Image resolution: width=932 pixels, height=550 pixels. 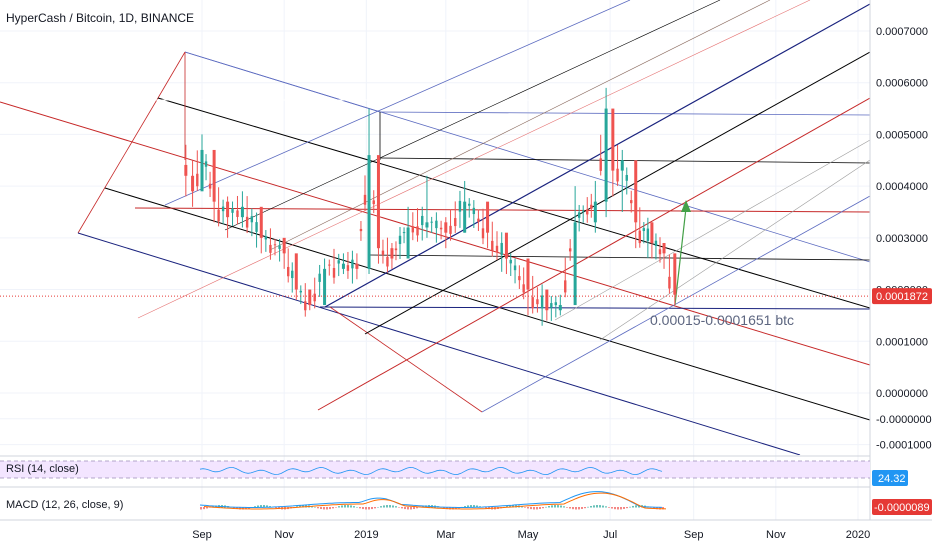 What do you see at coordinates (722, 320) in the screenshot?
I see `target-range-annotation: 0.00015-0.0001651 btc` at bounding box center [722, 320].